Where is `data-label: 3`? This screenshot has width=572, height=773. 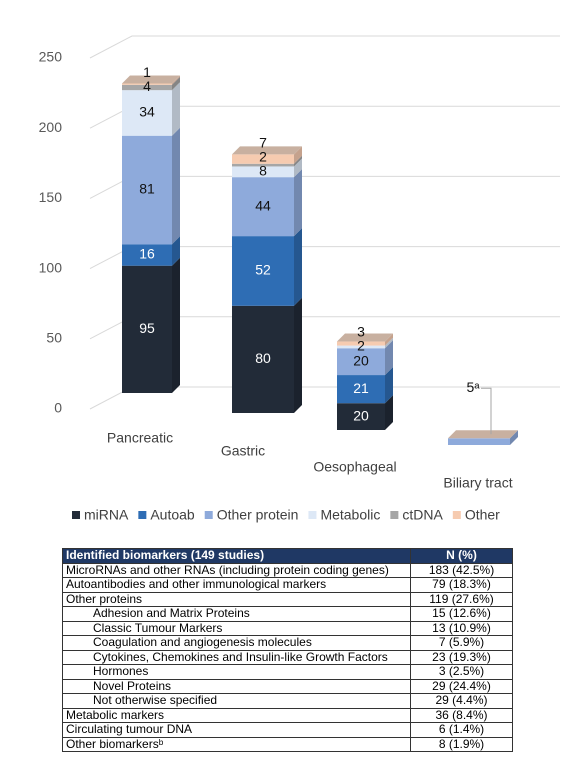
data-label: 3 is located at coordinates (361, 332).